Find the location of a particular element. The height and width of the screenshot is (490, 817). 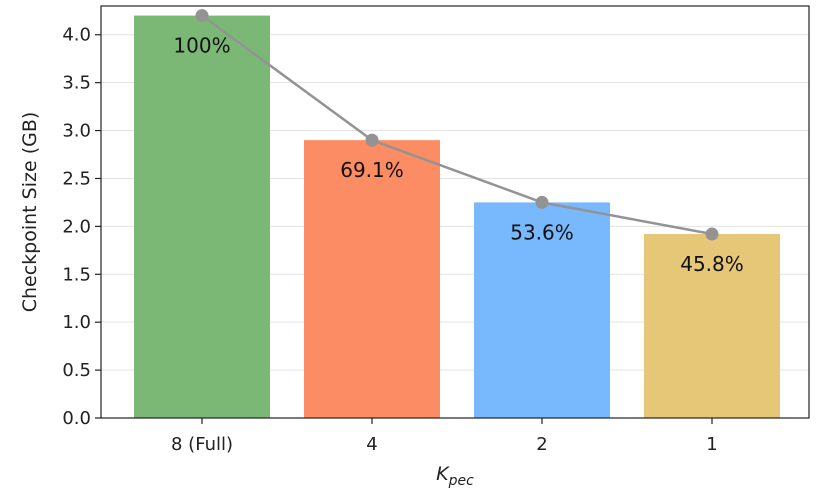

y-tick-label: 1.5 is located at coordinates (76, 274).